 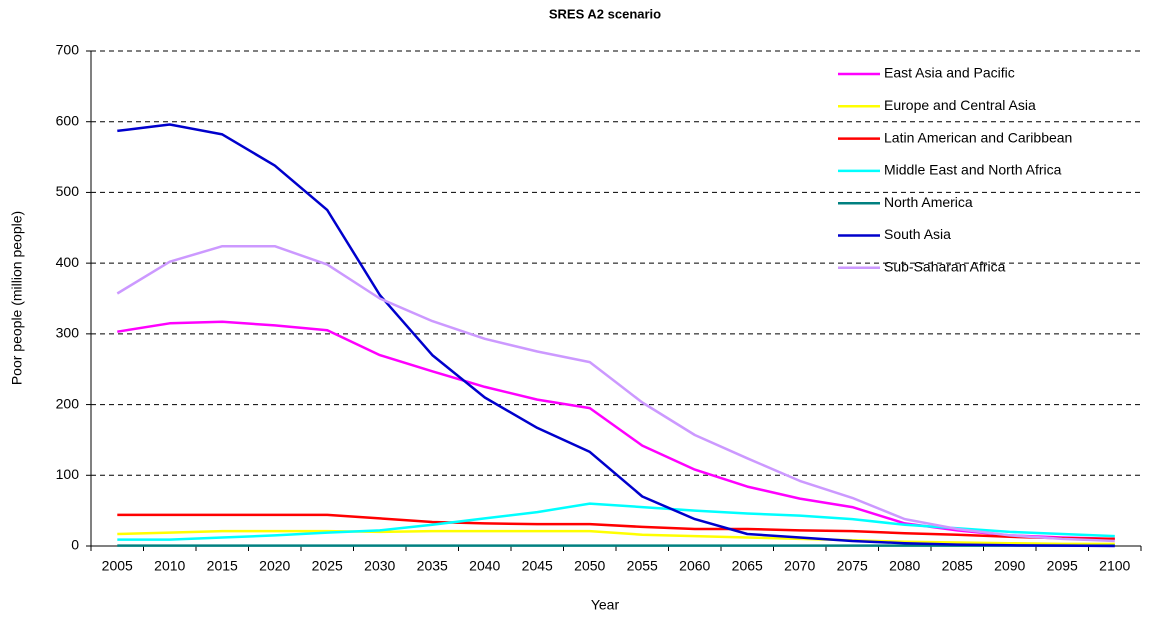 I want to click on x-tick-label: 2005, so click(x=117, y=566).